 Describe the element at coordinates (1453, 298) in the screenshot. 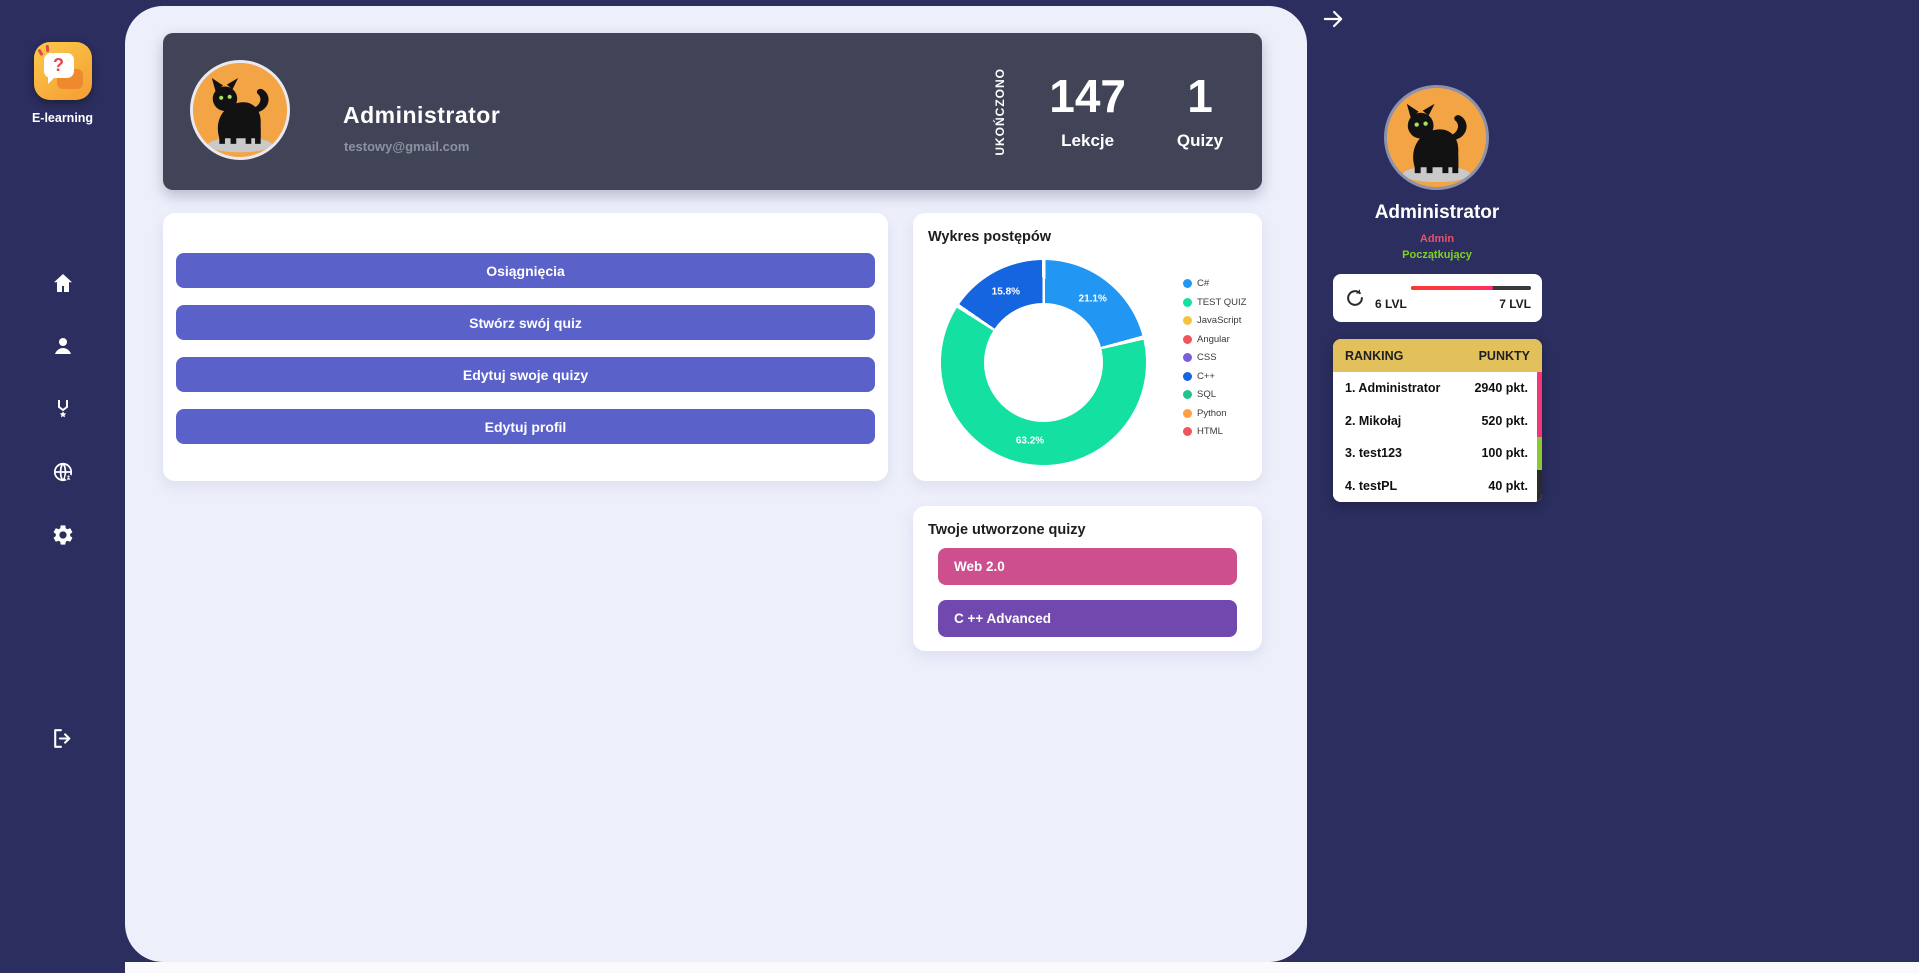

I see `level-progress: 6 LVL 7 LVL` at that location.